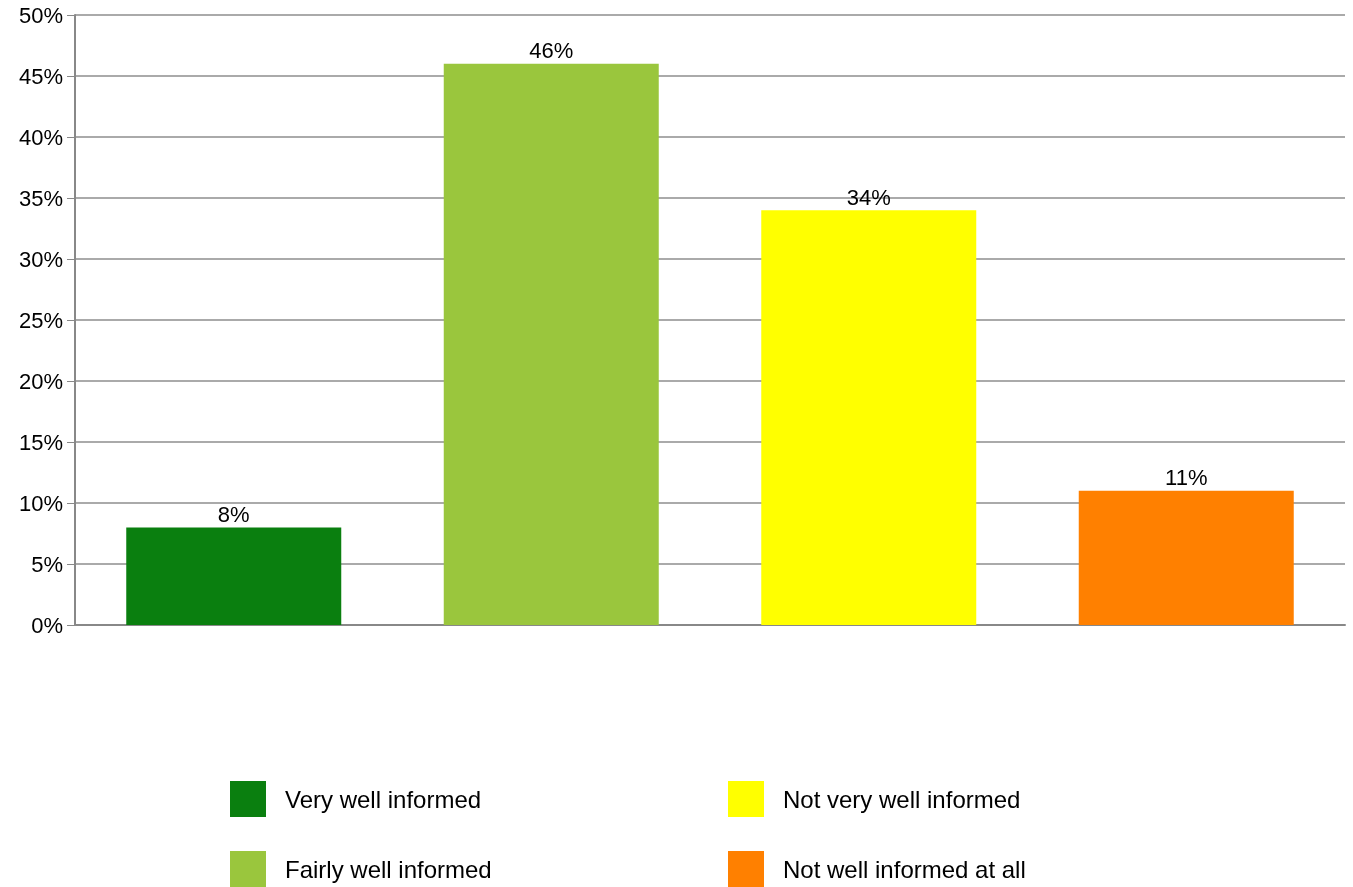 The height and width of the screenshot is (887, 1353). Describe the element at coordinates (40, 381) in the screenshot. I see `y-tick-label: 20%` at that location.